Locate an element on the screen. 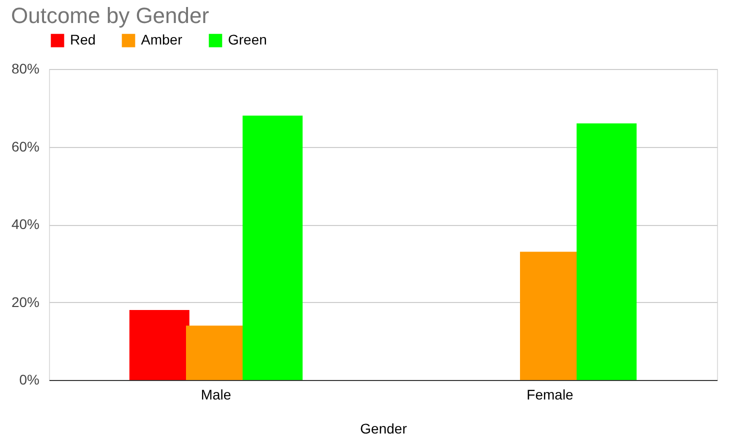  y-tick-label: 20% is located at coordinates (25, 302).